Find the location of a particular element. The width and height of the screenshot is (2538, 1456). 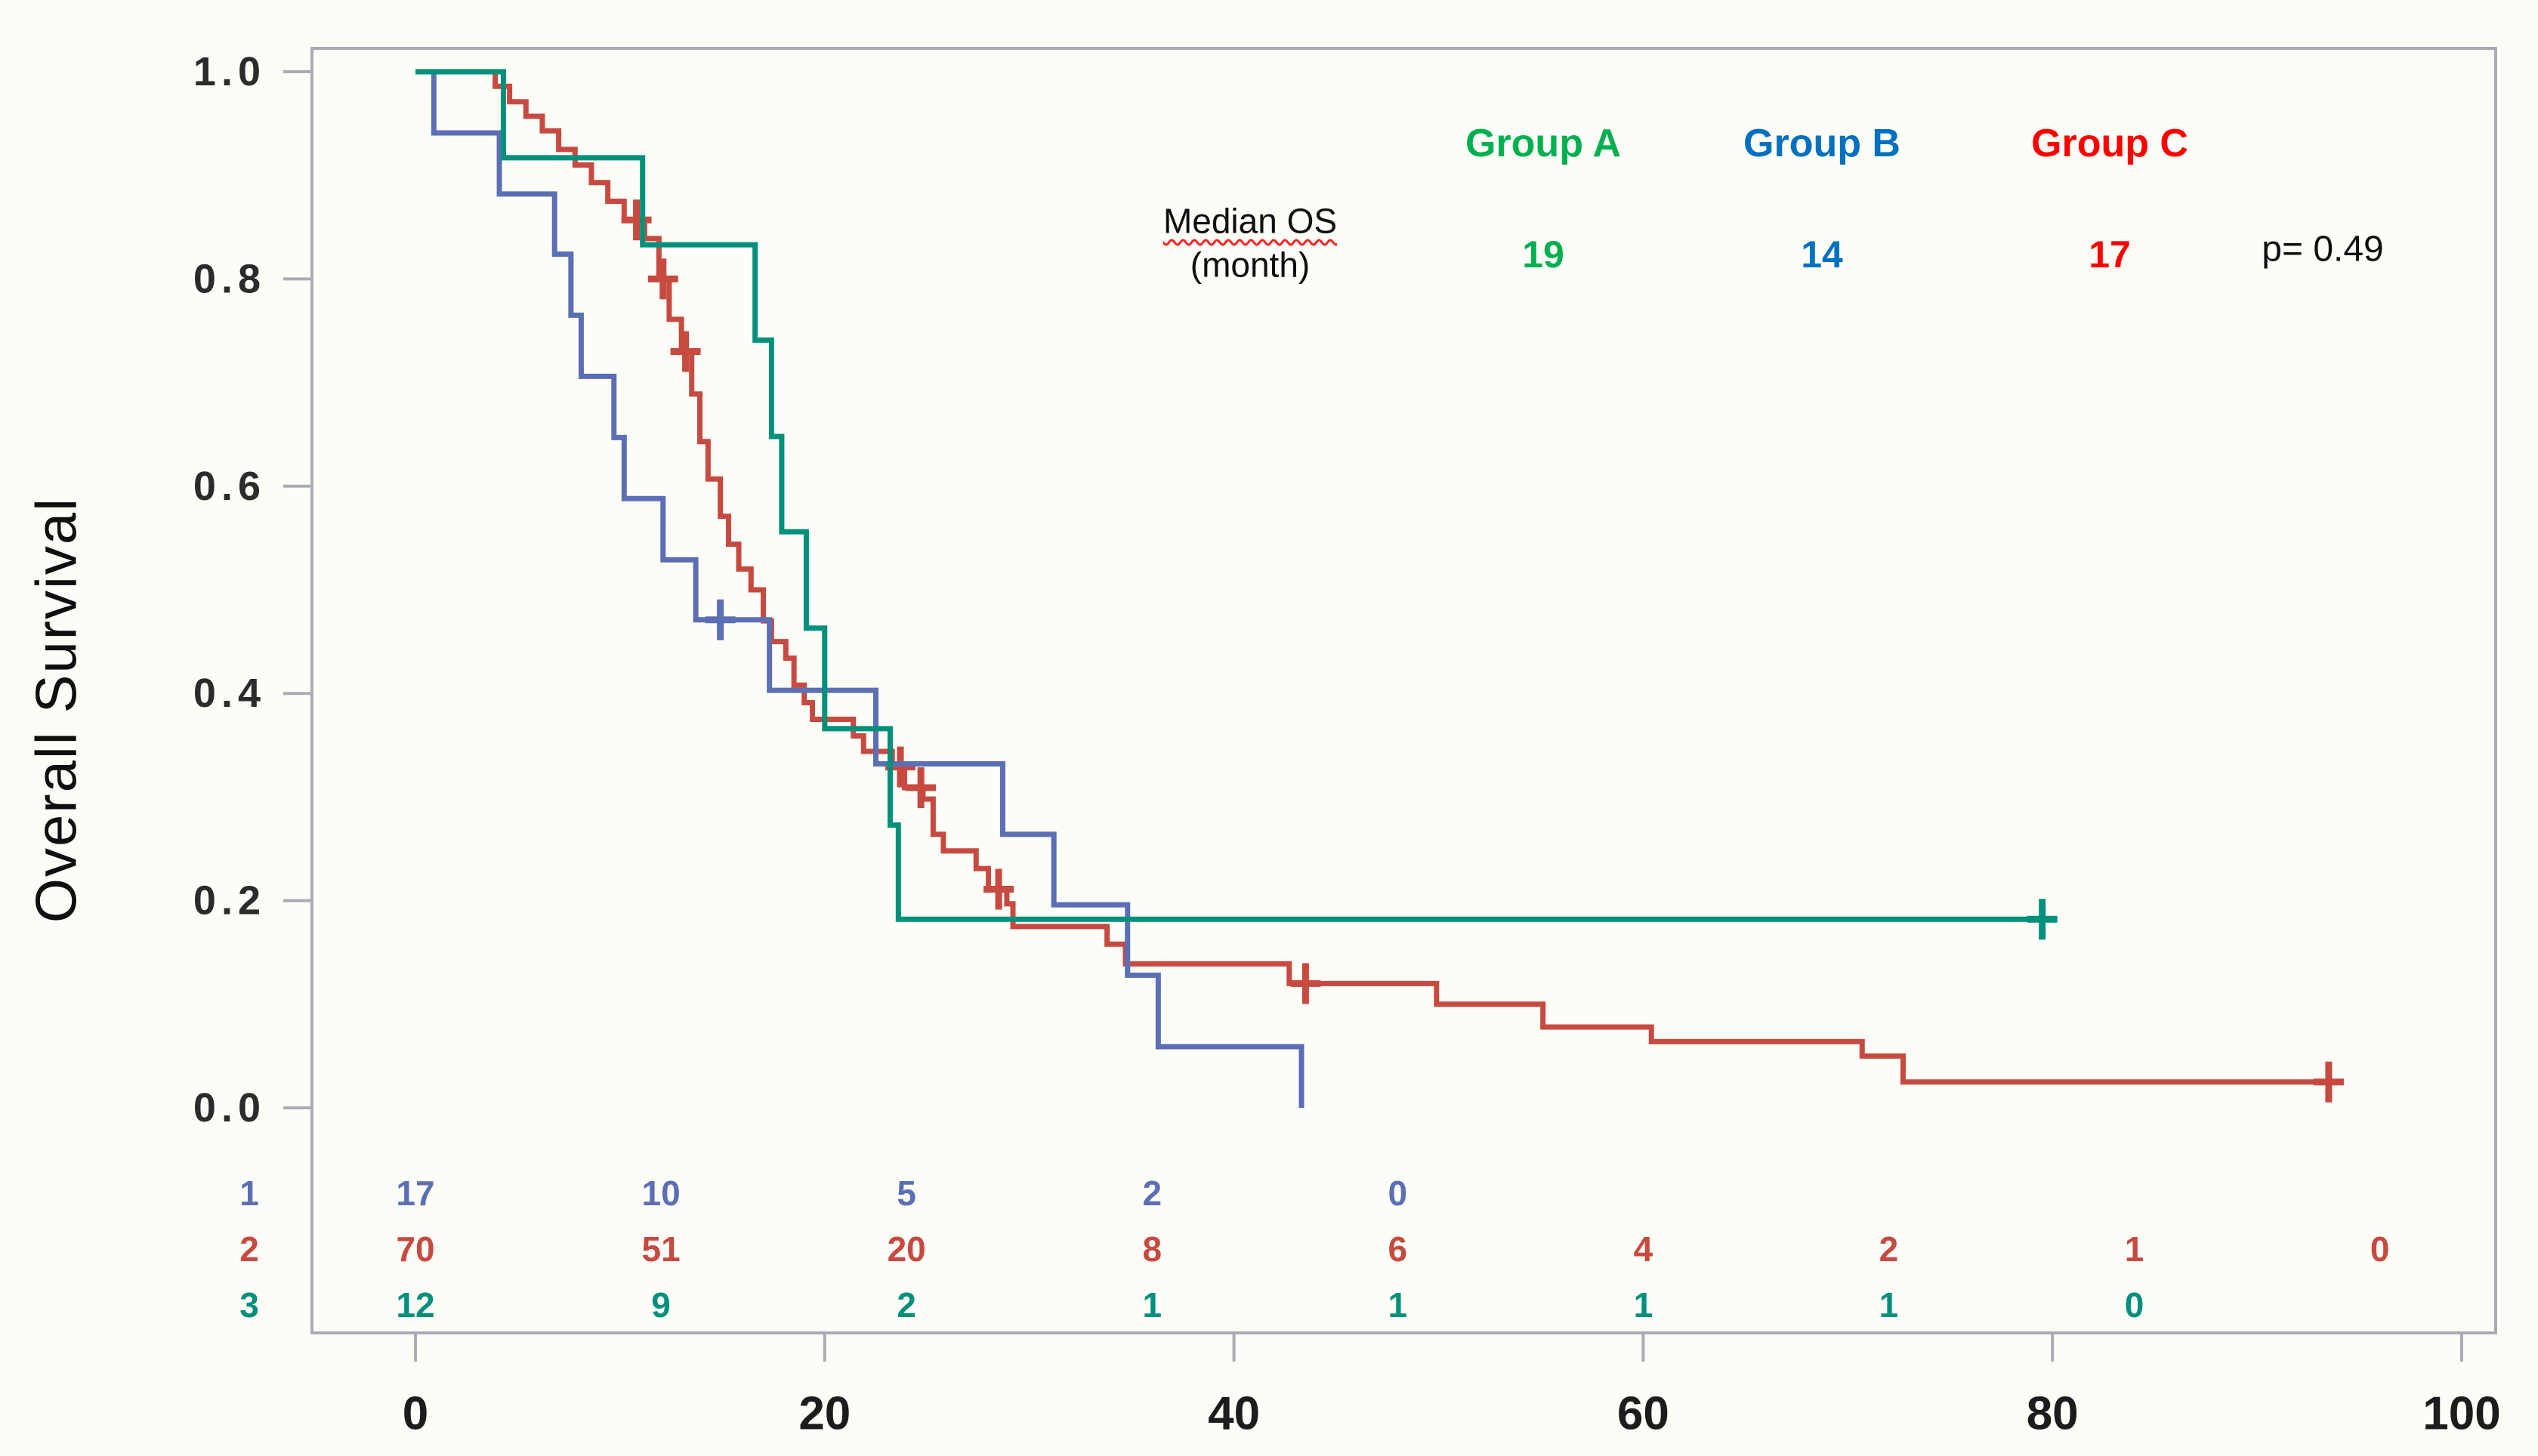

y-axis-tick-label: 1.0 is located at coordinates (229, 71).